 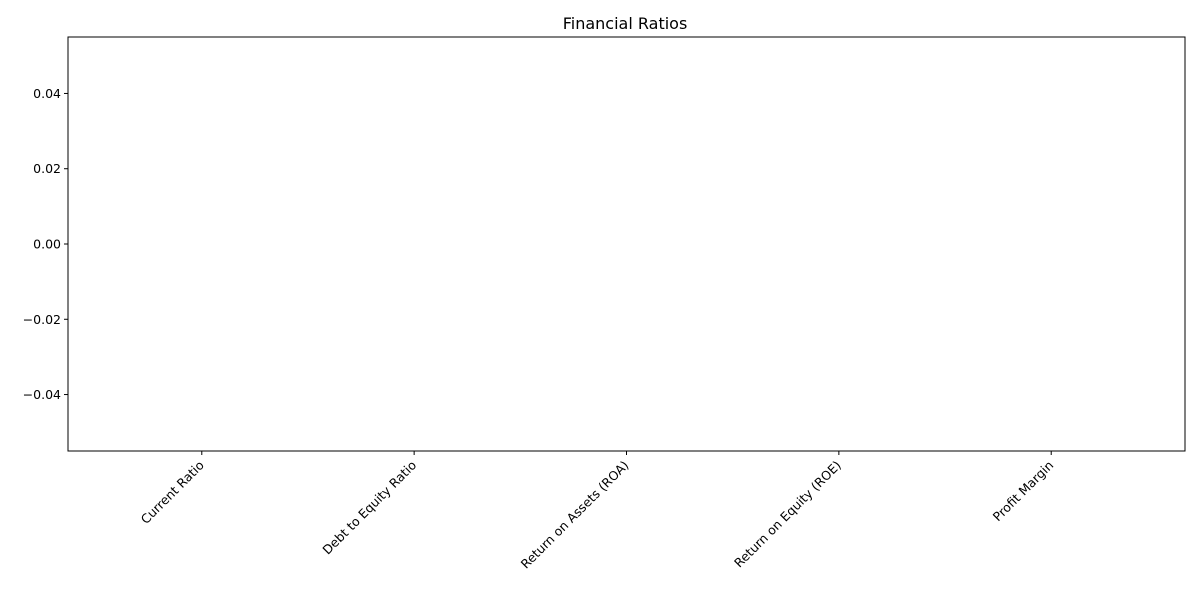 I want to click on y-tick-label: 0.00, so click(x=47, y=244).